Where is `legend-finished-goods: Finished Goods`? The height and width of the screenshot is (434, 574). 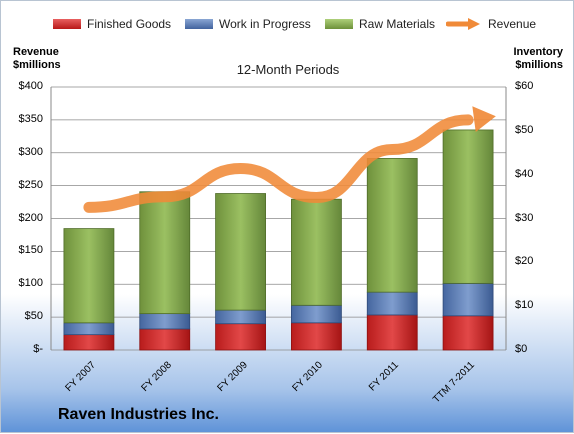 legend-finished-goods: Finished Goods is located at coordinates (112, 24).